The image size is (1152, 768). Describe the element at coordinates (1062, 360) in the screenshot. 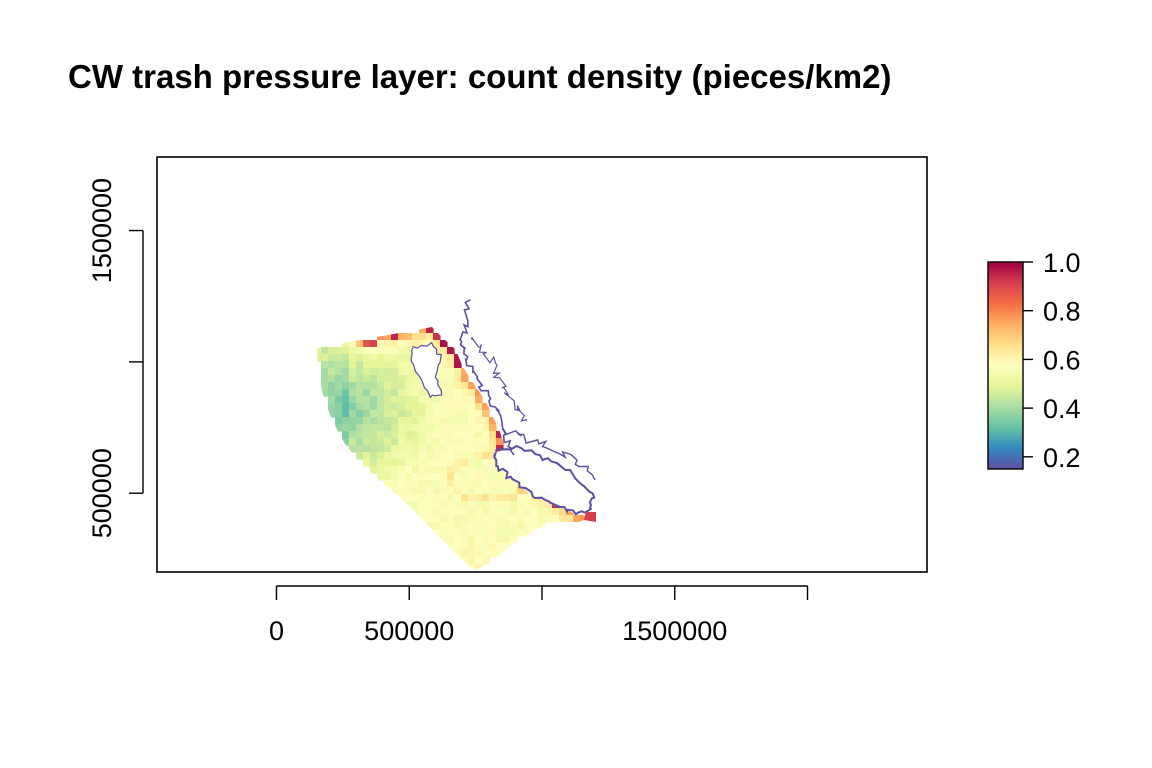

I see `legend-tick-label: 0.6` at that location.